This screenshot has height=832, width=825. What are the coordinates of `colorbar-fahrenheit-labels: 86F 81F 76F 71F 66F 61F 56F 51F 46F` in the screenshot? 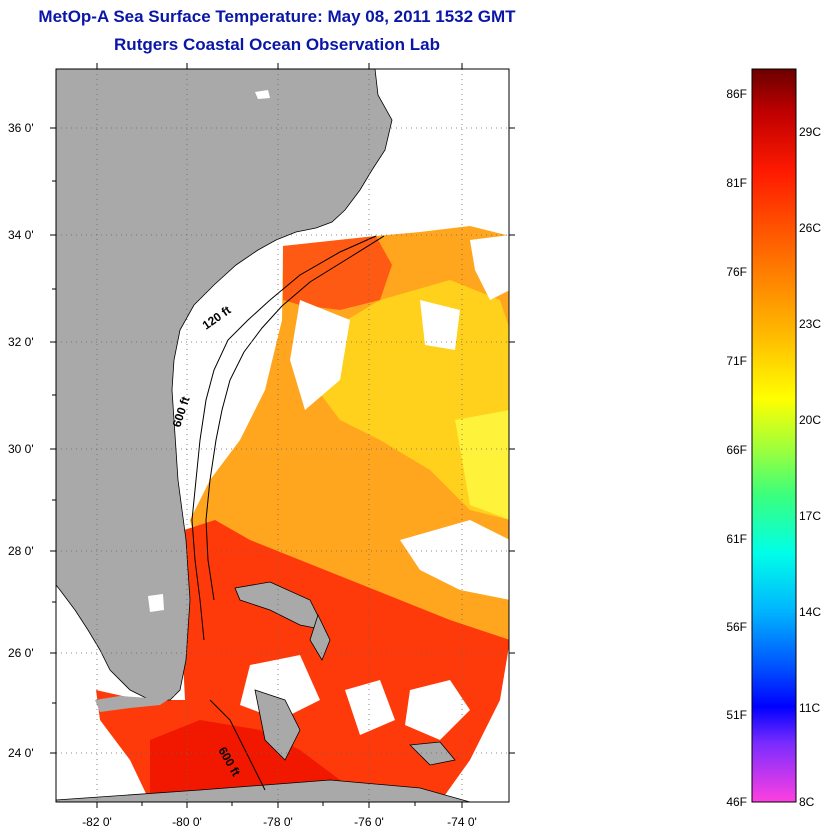 It's located at (736, 448).